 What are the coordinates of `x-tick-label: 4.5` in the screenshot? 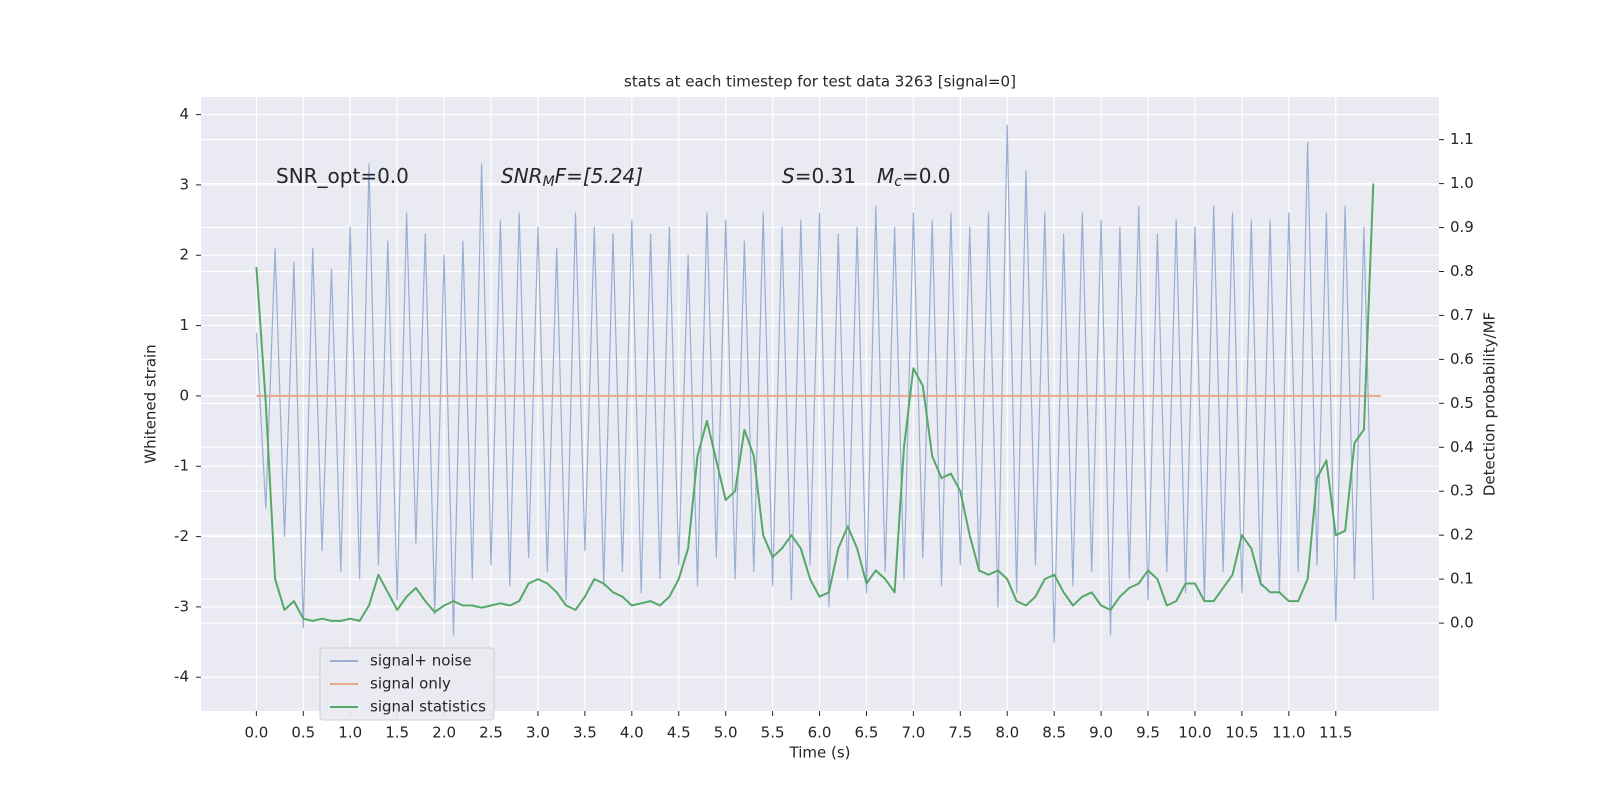 It's located at (679, 733).